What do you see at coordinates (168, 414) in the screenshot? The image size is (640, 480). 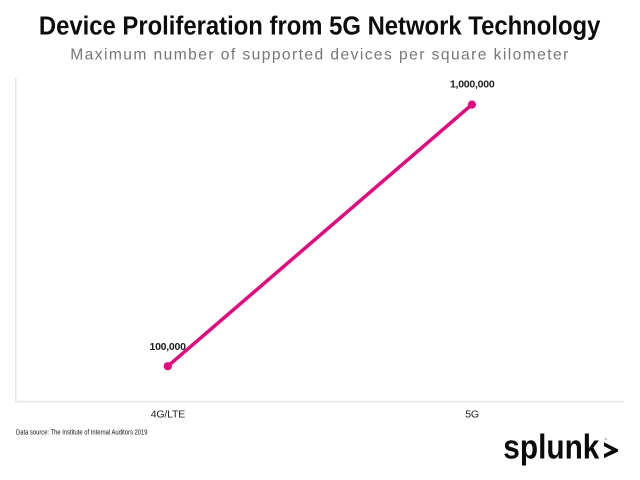 I see `svg-text: 4G/LTE` at bounding box center [168, 414].